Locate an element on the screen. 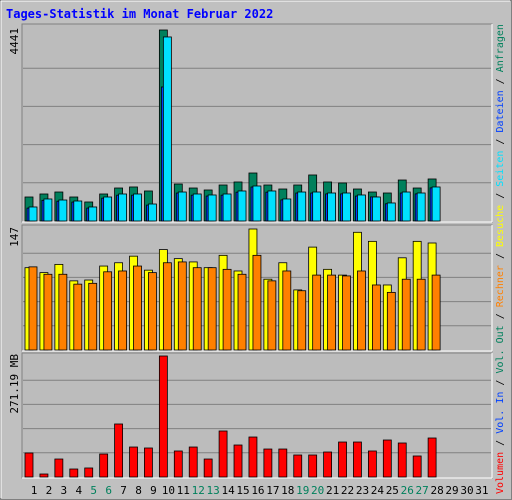 This screenshot has width=512, height=500. legend-entry: Rechner is located at coordinates (500, 286).